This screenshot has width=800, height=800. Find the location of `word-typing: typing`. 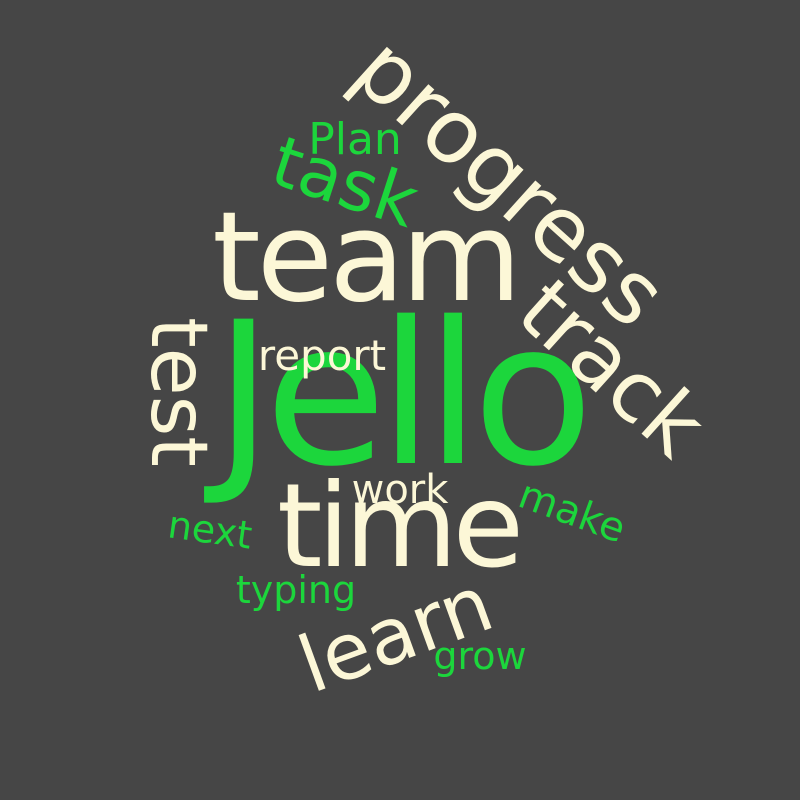

word-typing: typing is located at coordinates (296, 590).